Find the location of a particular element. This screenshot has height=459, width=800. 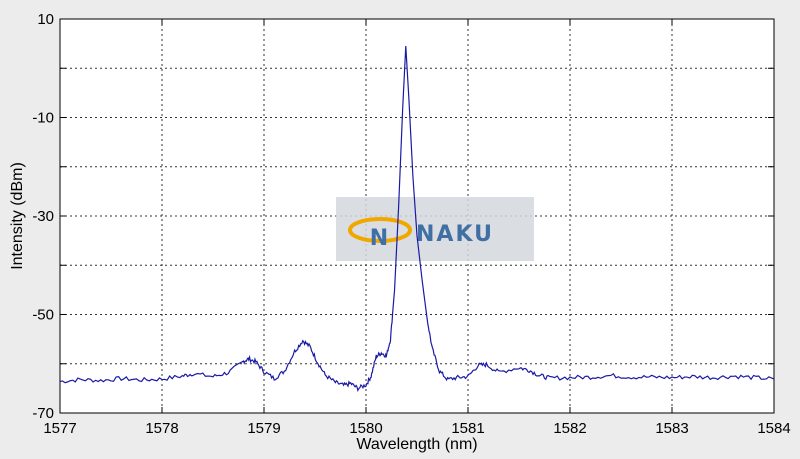

y-tick-label: -10 is located at coordinates (43, 118).